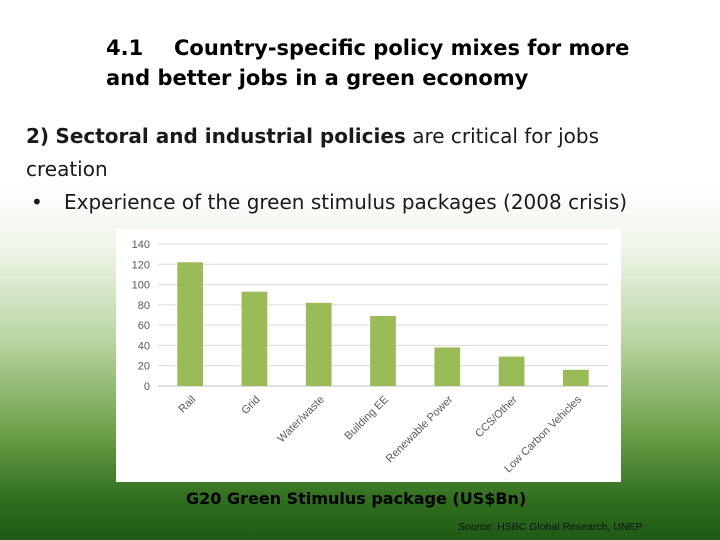  Describe the element at coordinates (144, 367) in the screenshot. I see `y-tick-label: 20` at that location.